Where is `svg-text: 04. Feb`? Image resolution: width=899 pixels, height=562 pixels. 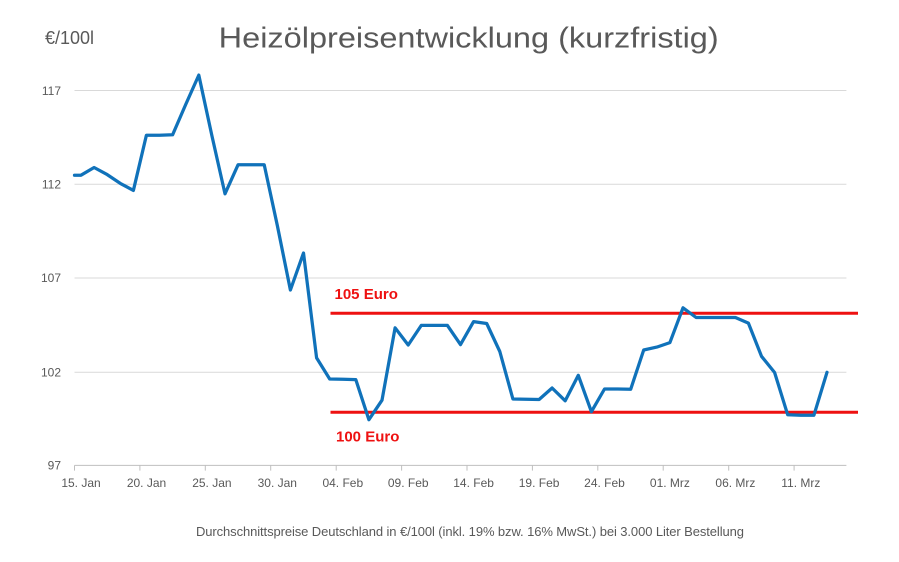 svg-text: 04. Feb is located at coordinates (342, 483).